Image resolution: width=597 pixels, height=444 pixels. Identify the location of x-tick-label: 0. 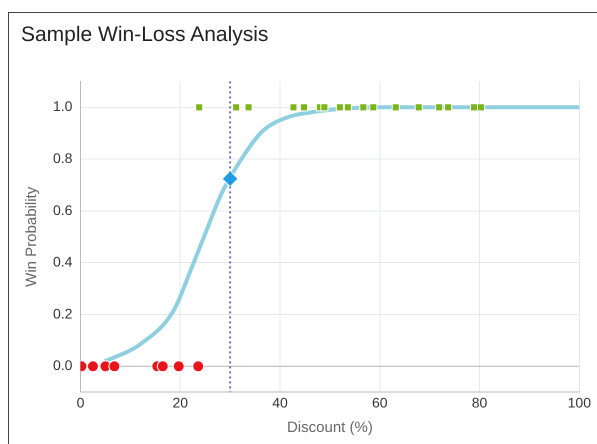
(80, 402).